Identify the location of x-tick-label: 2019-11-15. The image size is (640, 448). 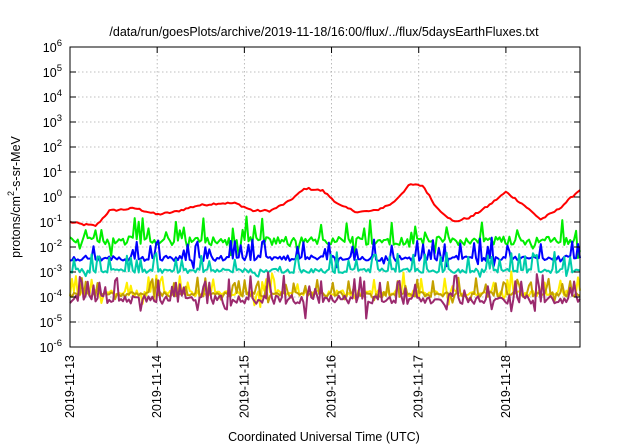
(244, 386).